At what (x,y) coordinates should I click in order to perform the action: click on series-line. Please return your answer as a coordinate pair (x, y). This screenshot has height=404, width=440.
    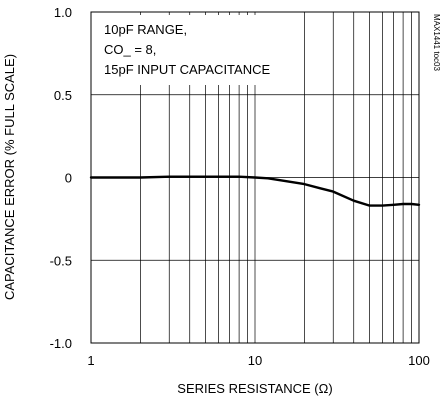
    Looking at the image, I should click on (255, 191).